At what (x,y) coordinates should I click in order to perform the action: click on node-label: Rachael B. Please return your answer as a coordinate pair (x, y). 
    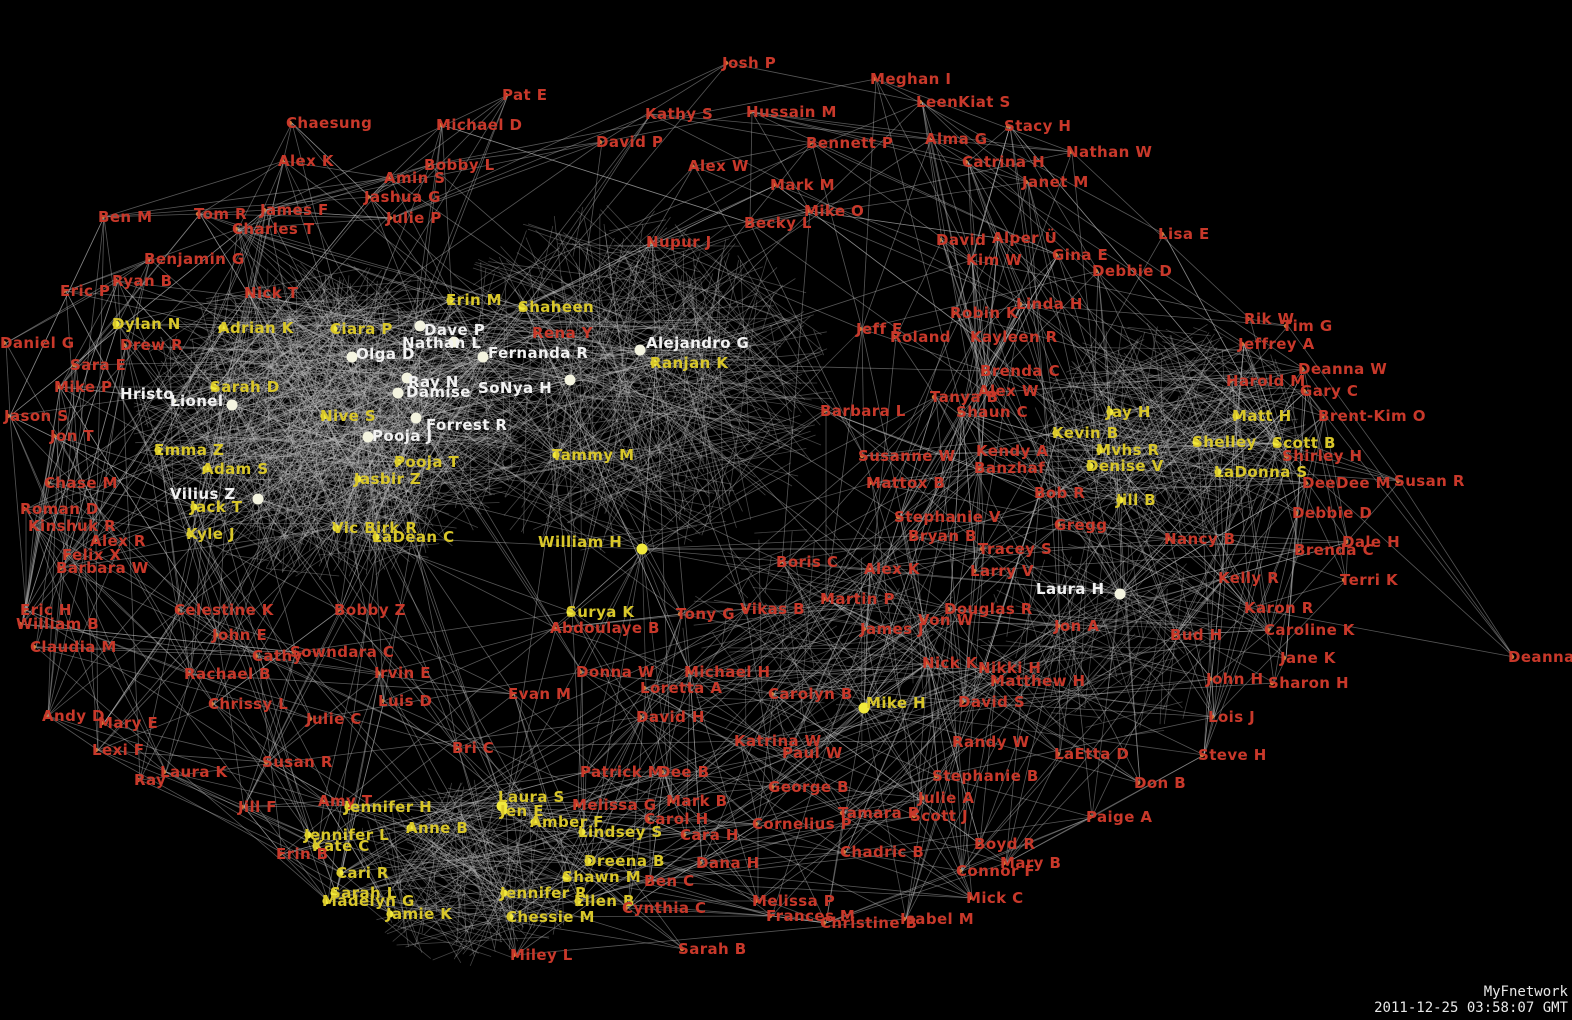
    Looking at the image, I should click on (227, 674).